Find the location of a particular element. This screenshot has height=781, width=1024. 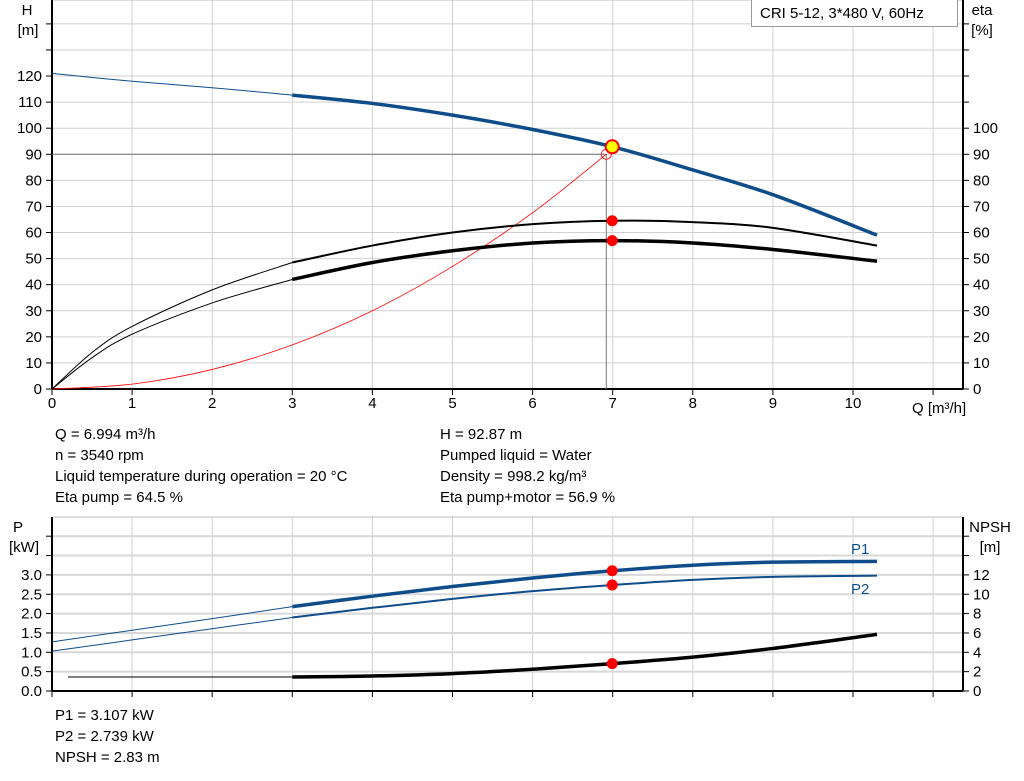

p1-marker is located at coordinates (612, 571).